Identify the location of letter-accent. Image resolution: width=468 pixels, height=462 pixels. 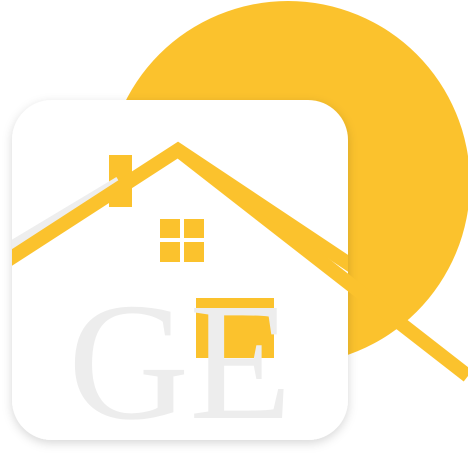
(235, 328).